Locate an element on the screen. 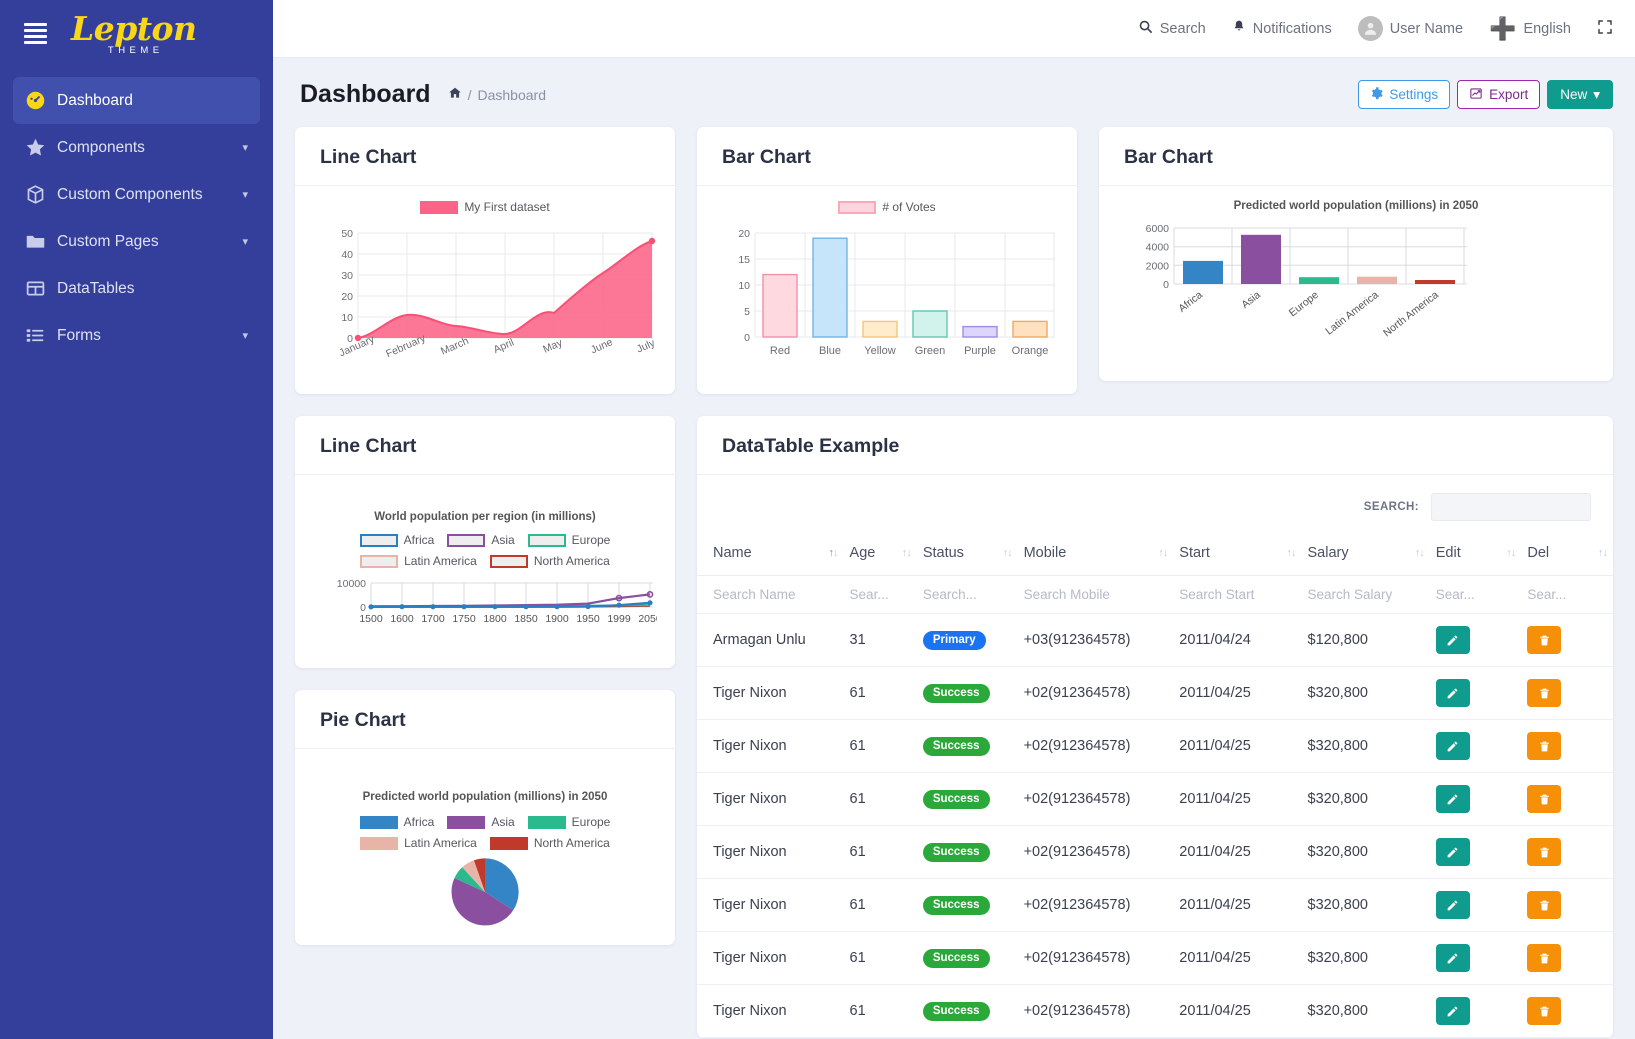 This screenshot has height=1039, width=1635. sidebar-item-dashboard: Dashboard is located at coordinates (136, 100).